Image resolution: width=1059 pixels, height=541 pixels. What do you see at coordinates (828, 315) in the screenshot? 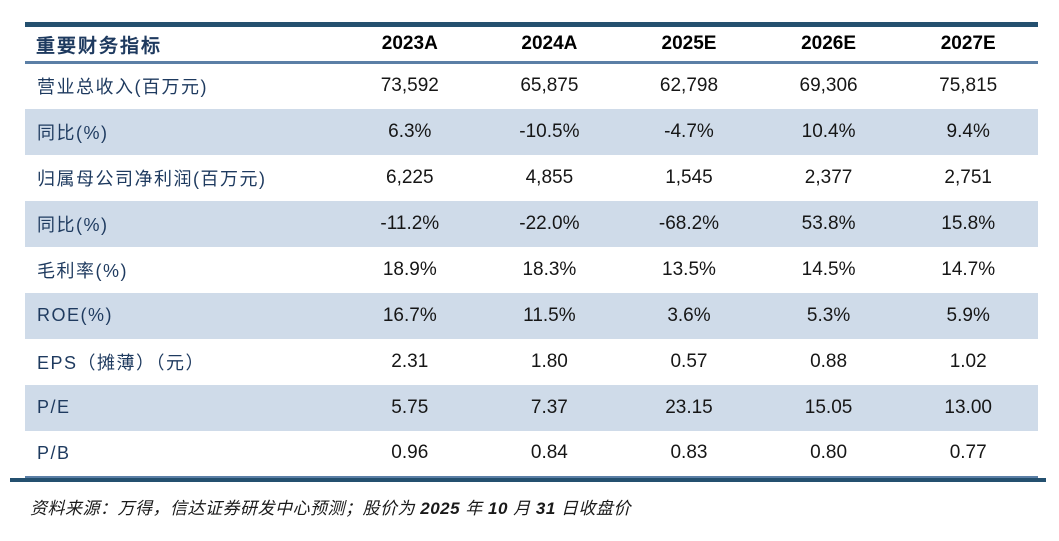
I see `value-cell: 5.3%` at bounding box center [828, 315].